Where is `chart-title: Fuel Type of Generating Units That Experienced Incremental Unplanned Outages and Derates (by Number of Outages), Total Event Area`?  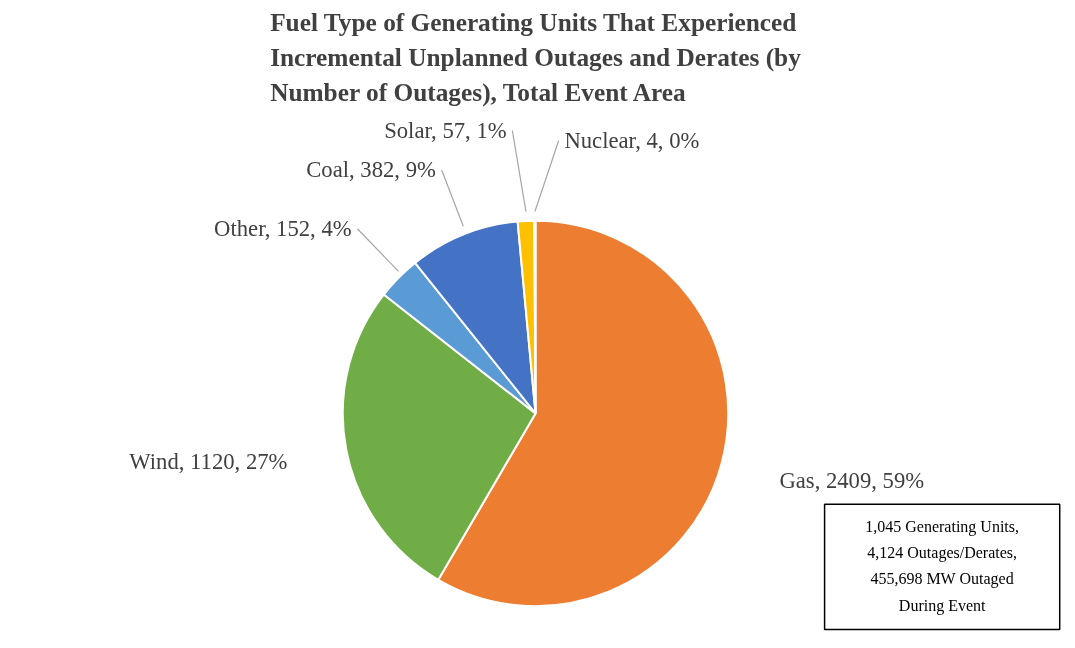 chart-title: Fuel Type of Generating Units That Experienced Incremental Unplanned Outages and Derates (by Number of Outages), Total Event Area is located at coordinates (536, 57).